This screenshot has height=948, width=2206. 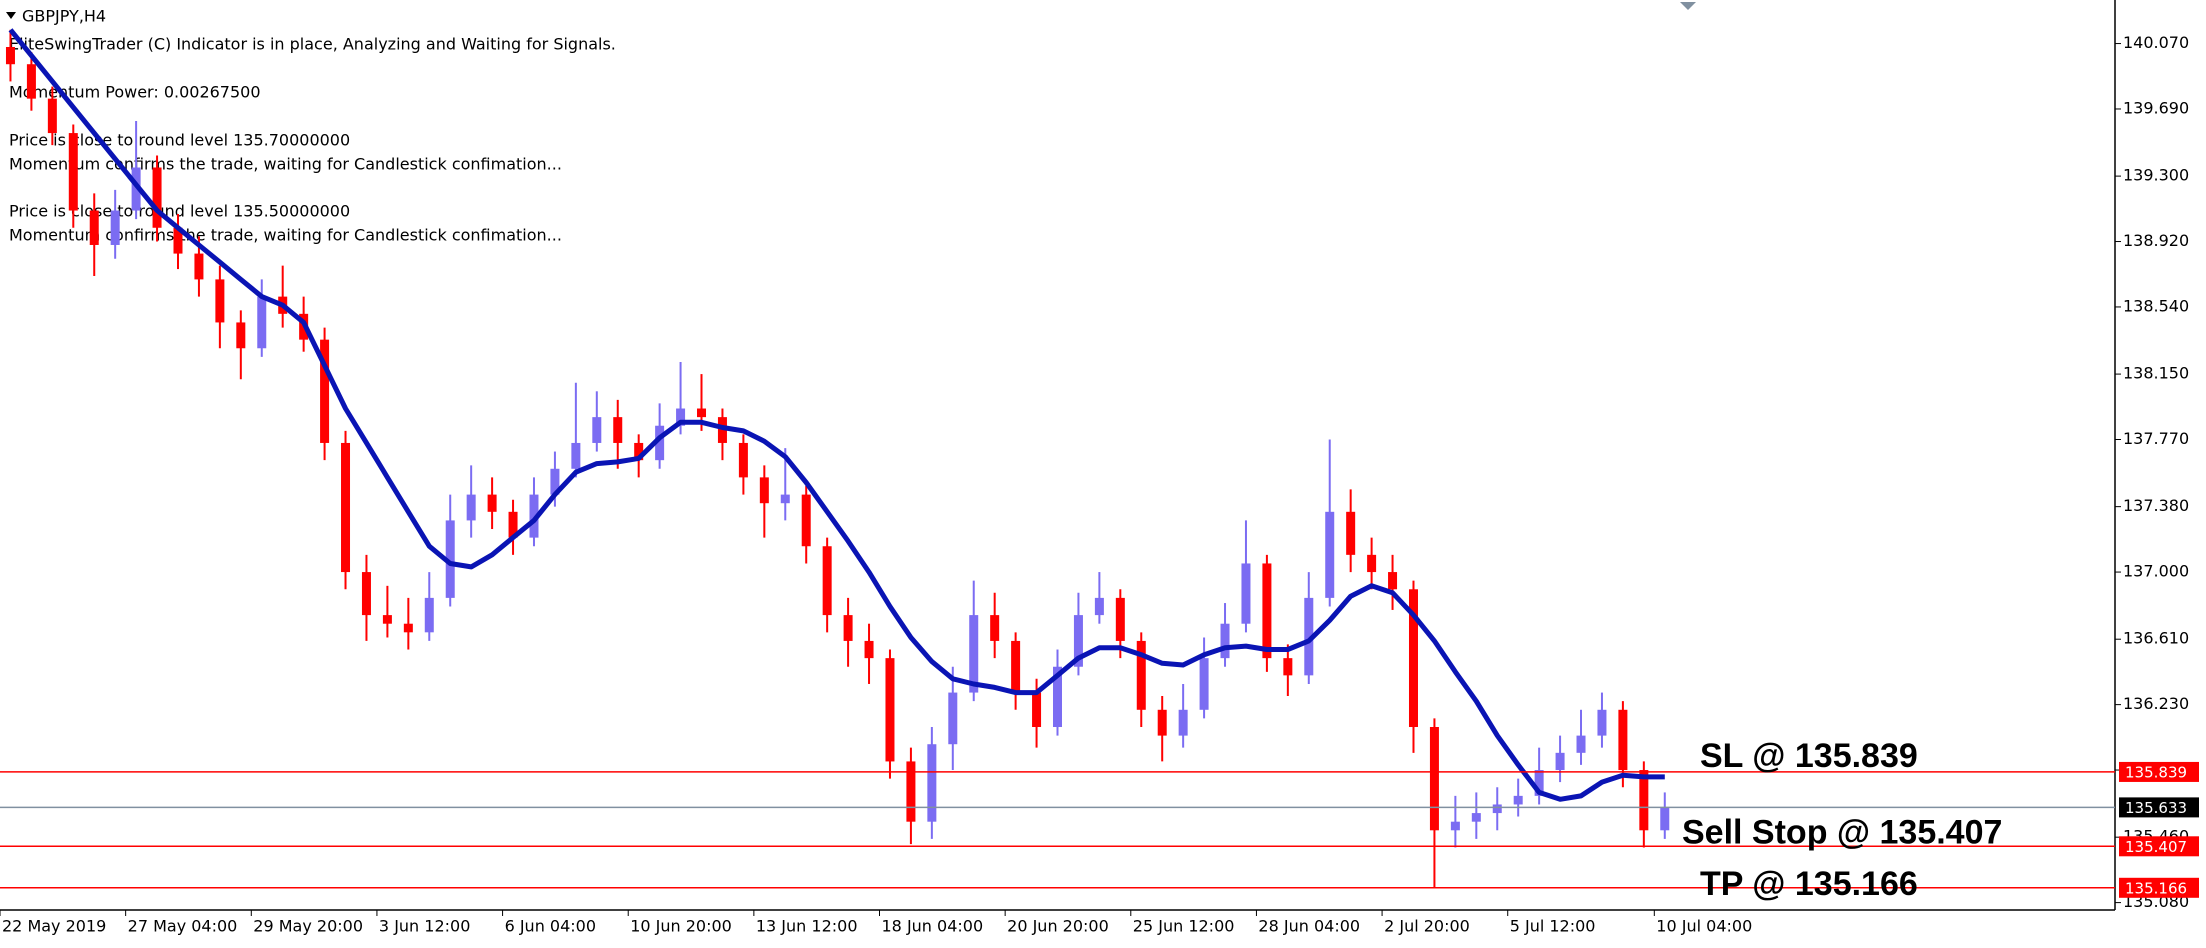 I want to click on price-box-label: 135.166, so click(x=2156, y=888).